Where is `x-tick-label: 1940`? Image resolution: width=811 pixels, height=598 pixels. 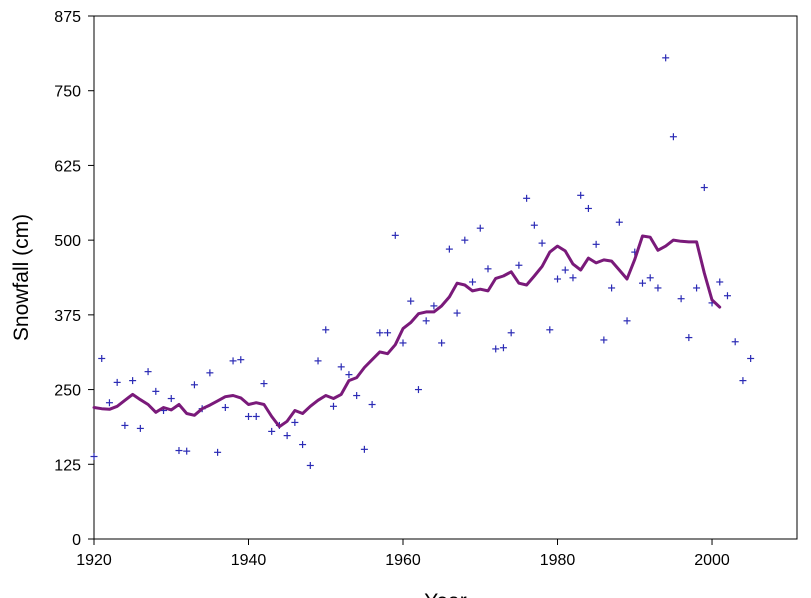
x-tick-label: 1940 is located at coordinates (249, 560).